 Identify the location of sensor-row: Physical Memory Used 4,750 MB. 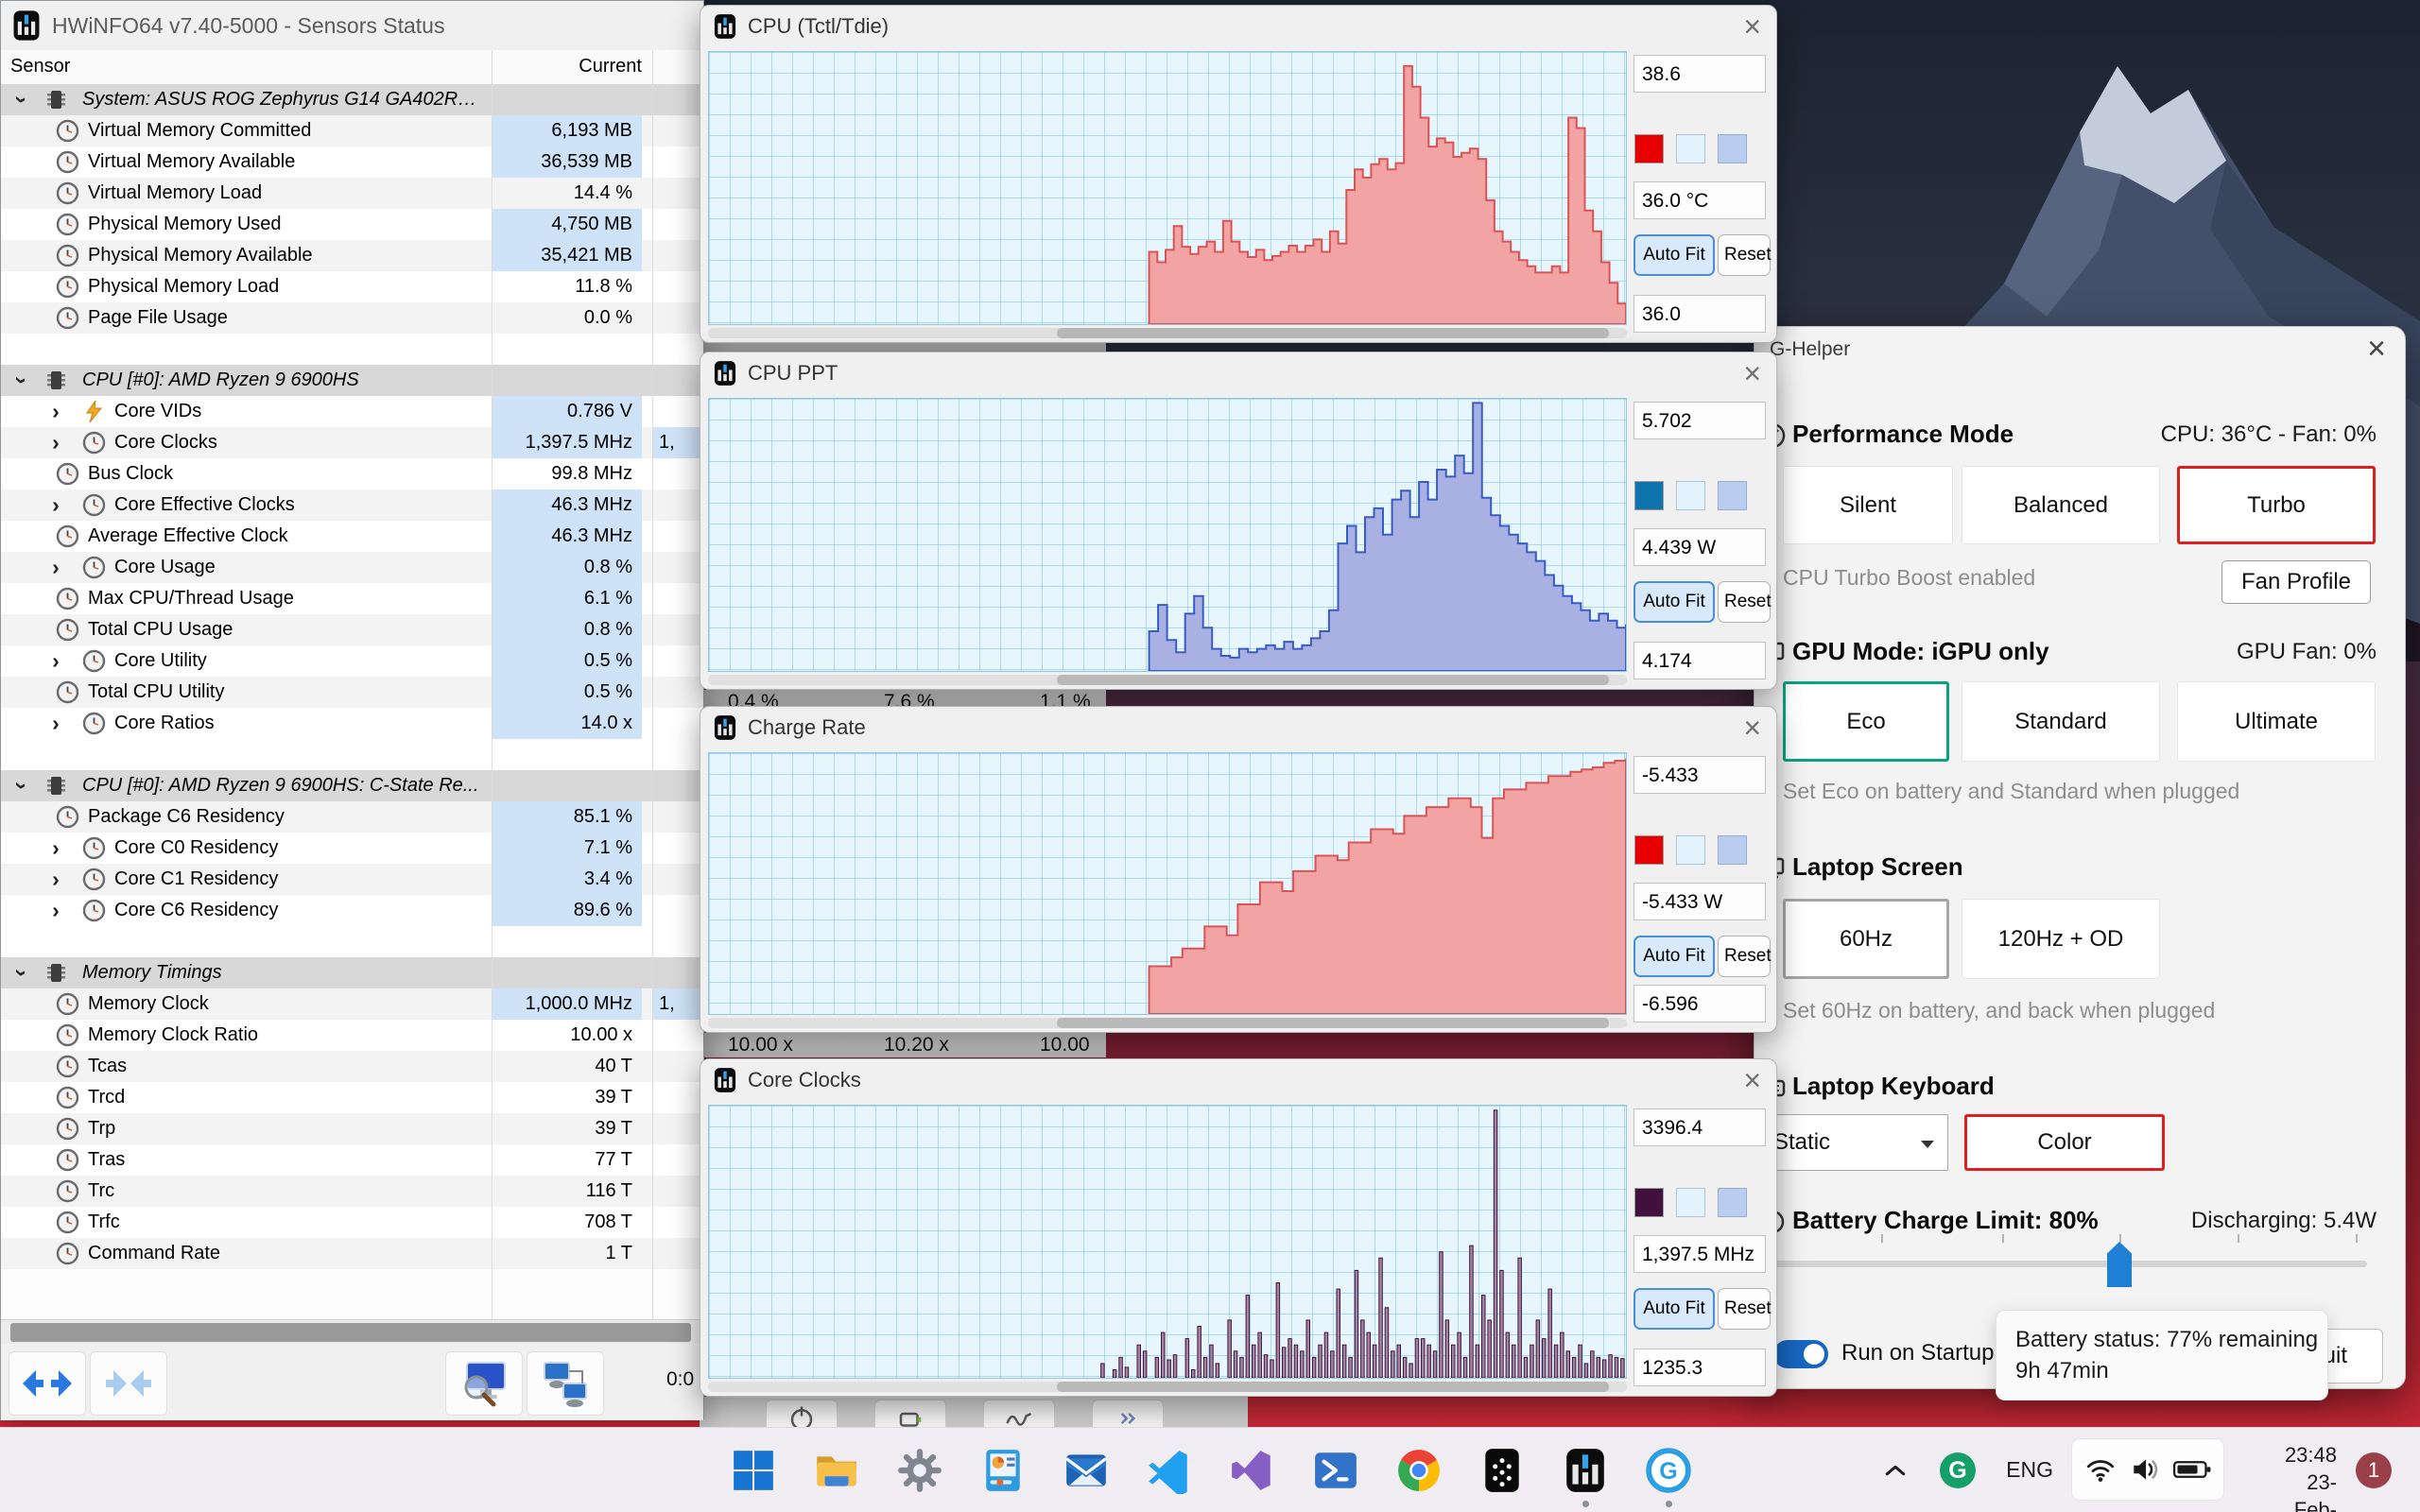
(352, 224).